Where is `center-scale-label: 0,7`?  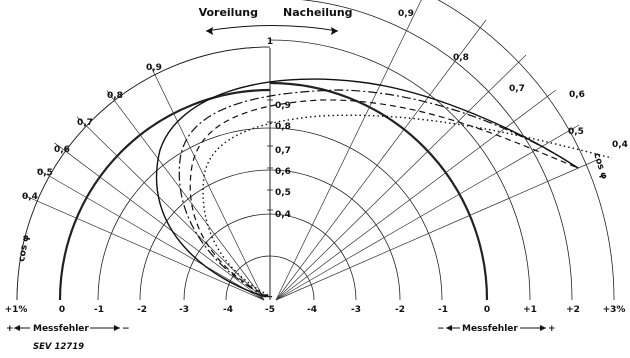 center-scale-label: 0,7 is located at coordinates (283, 151).